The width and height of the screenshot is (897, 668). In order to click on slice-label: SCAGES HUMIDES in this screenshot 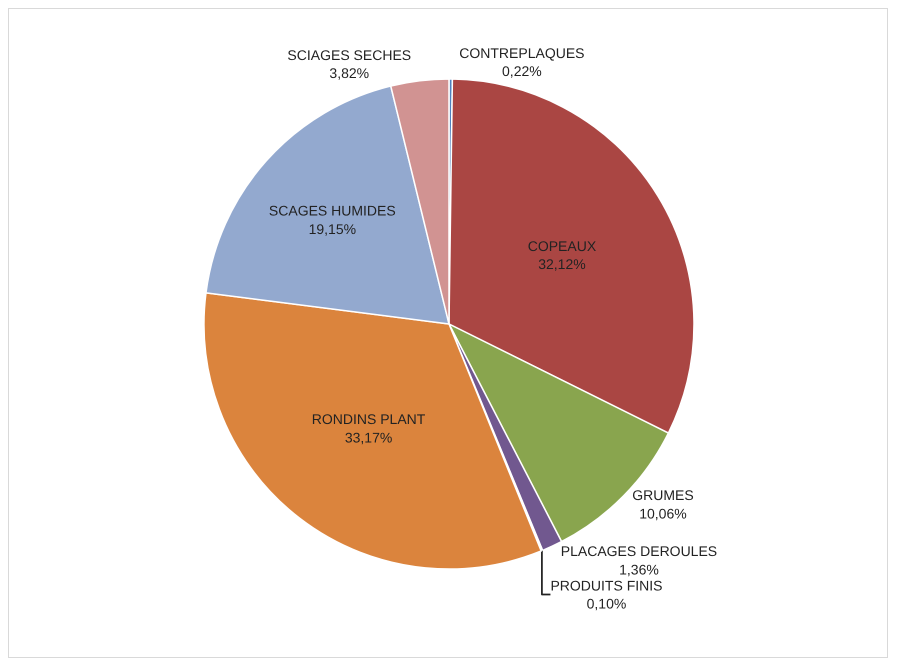, I will do `click(332, 210)`.